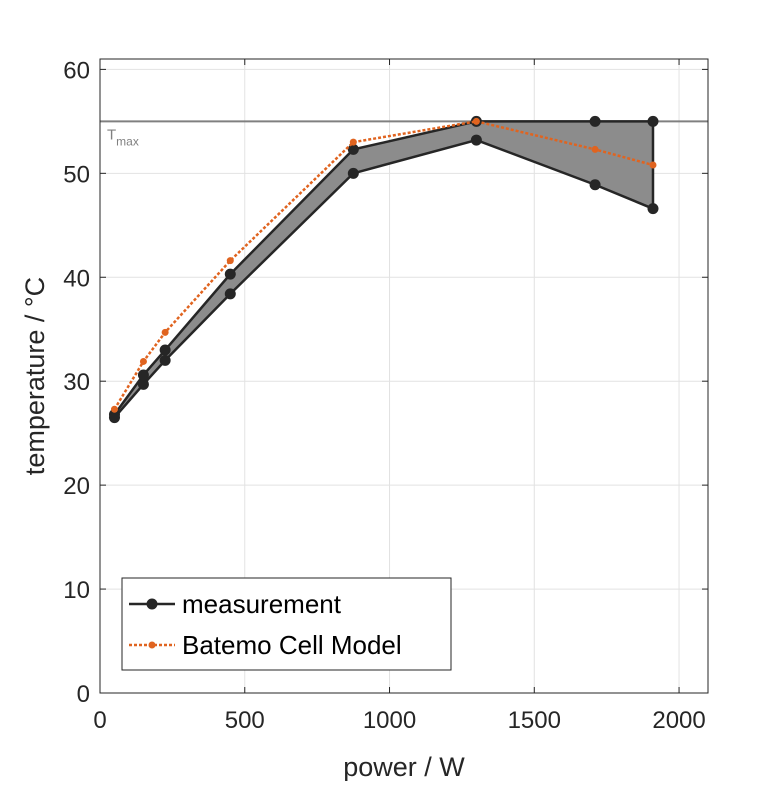 The width and height of the screenshot is (781, 786). Describe the element at coordinates (534, 720) in the screenshot. I see `x-tick-label: 1500` at that location.